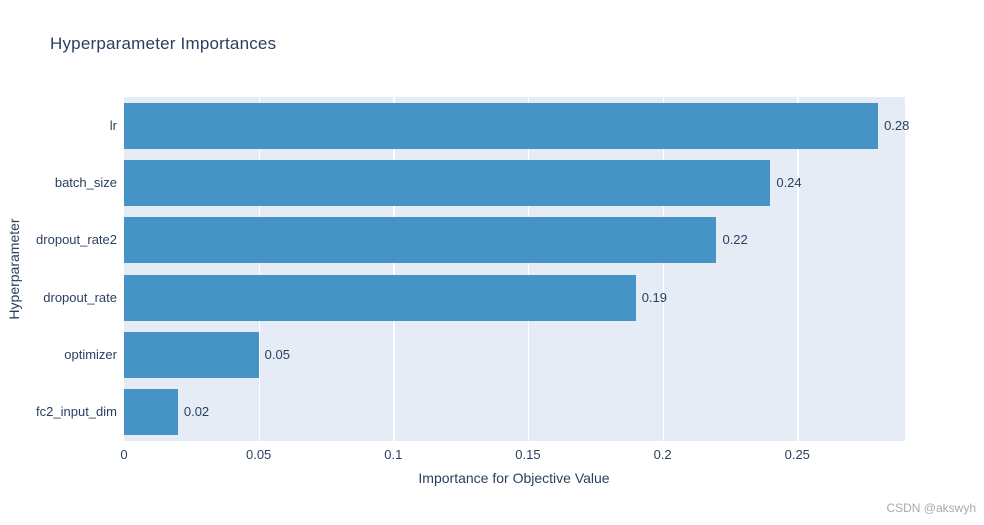 The width and height of the screenshot is (984, 525). What do you see at coordinates (124, 454) in the screenshot?
I see `x-tick-label-0: 0` at bounding box center [124, 454].